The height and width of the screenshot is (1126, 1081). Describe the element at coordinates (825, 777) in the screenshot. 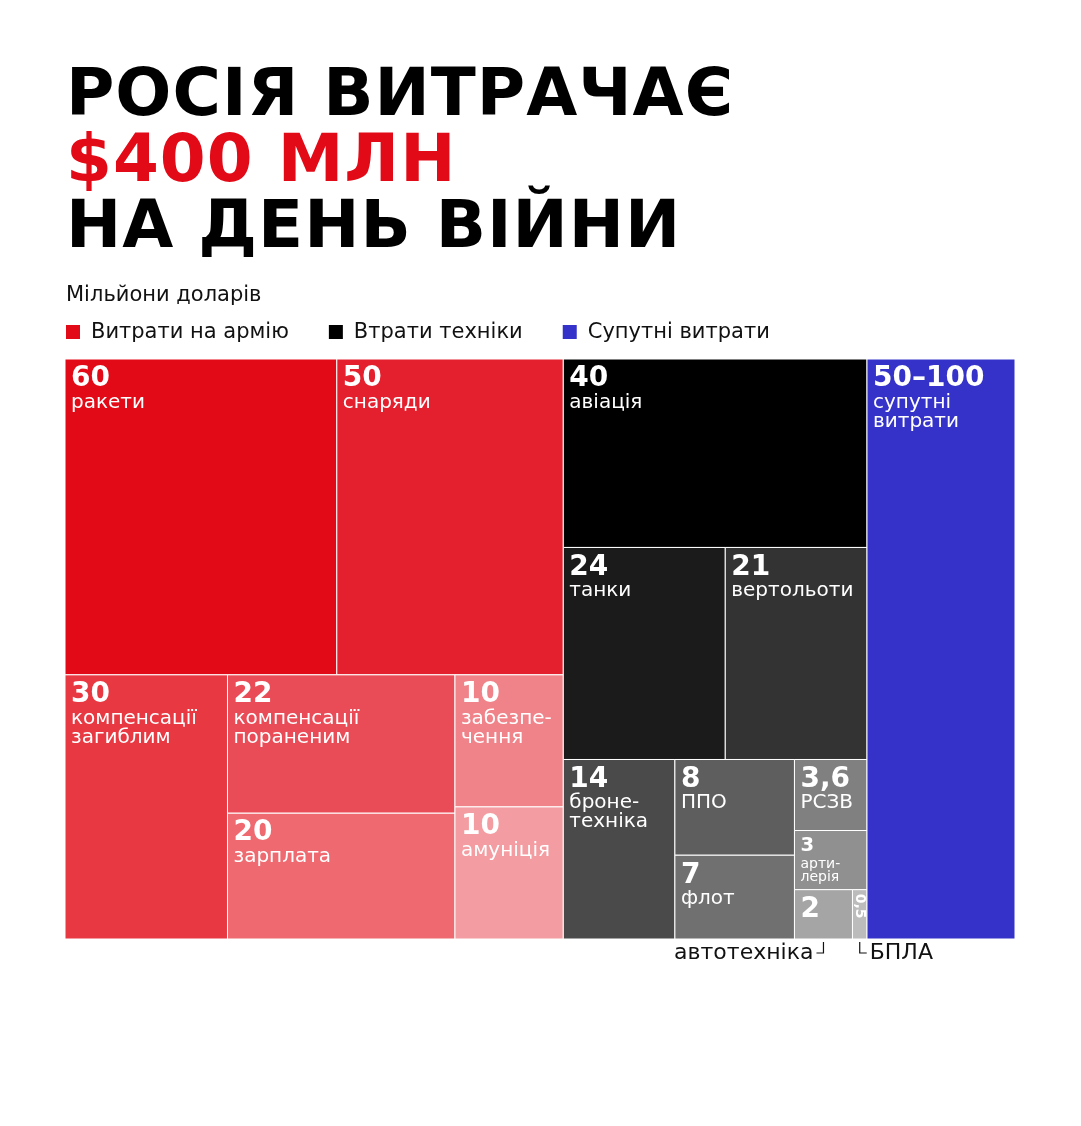

I see `data-label: 3,6` at that location.